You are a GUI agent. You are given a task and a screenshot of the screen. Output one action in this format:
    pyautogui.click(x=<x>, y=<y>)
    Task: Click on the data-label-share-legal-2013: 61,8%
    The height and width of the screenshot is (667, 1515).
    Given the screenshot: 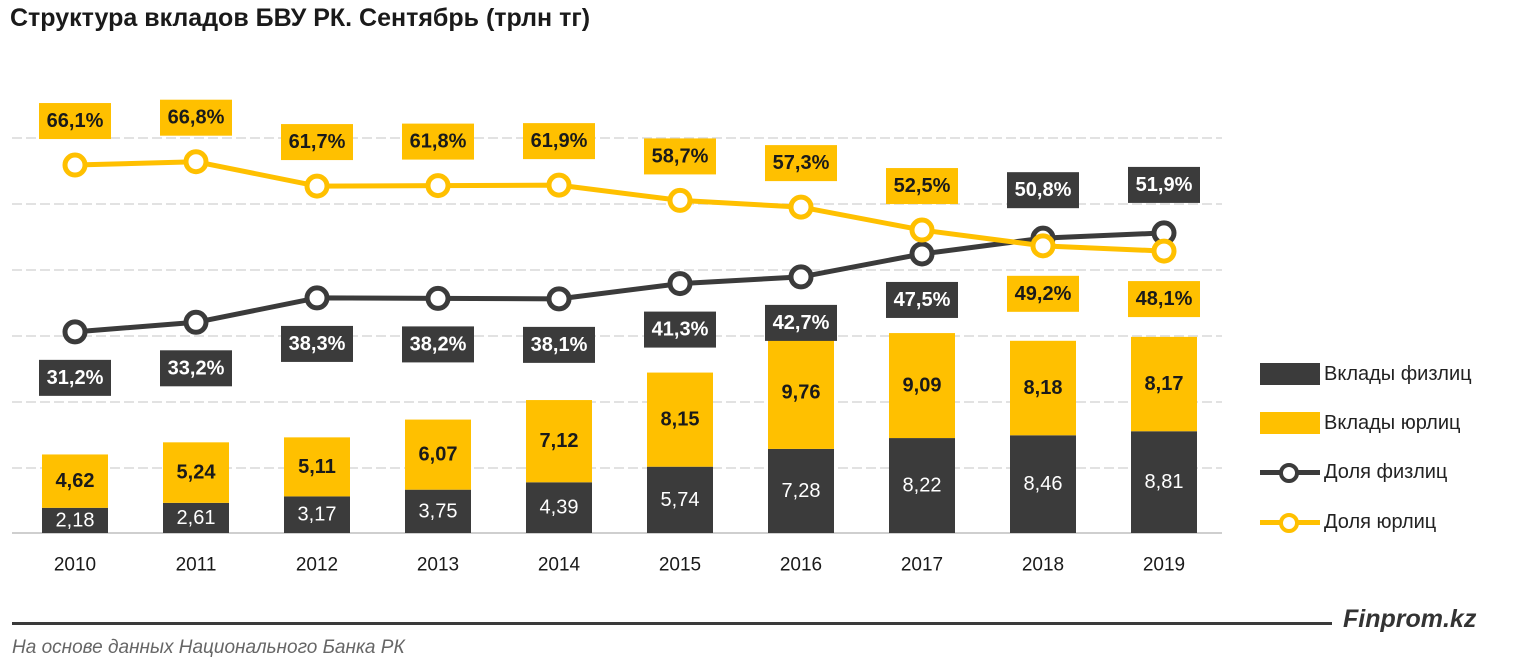 What is the action you would take?
    pyautogui.click(x=438, y=142)
    